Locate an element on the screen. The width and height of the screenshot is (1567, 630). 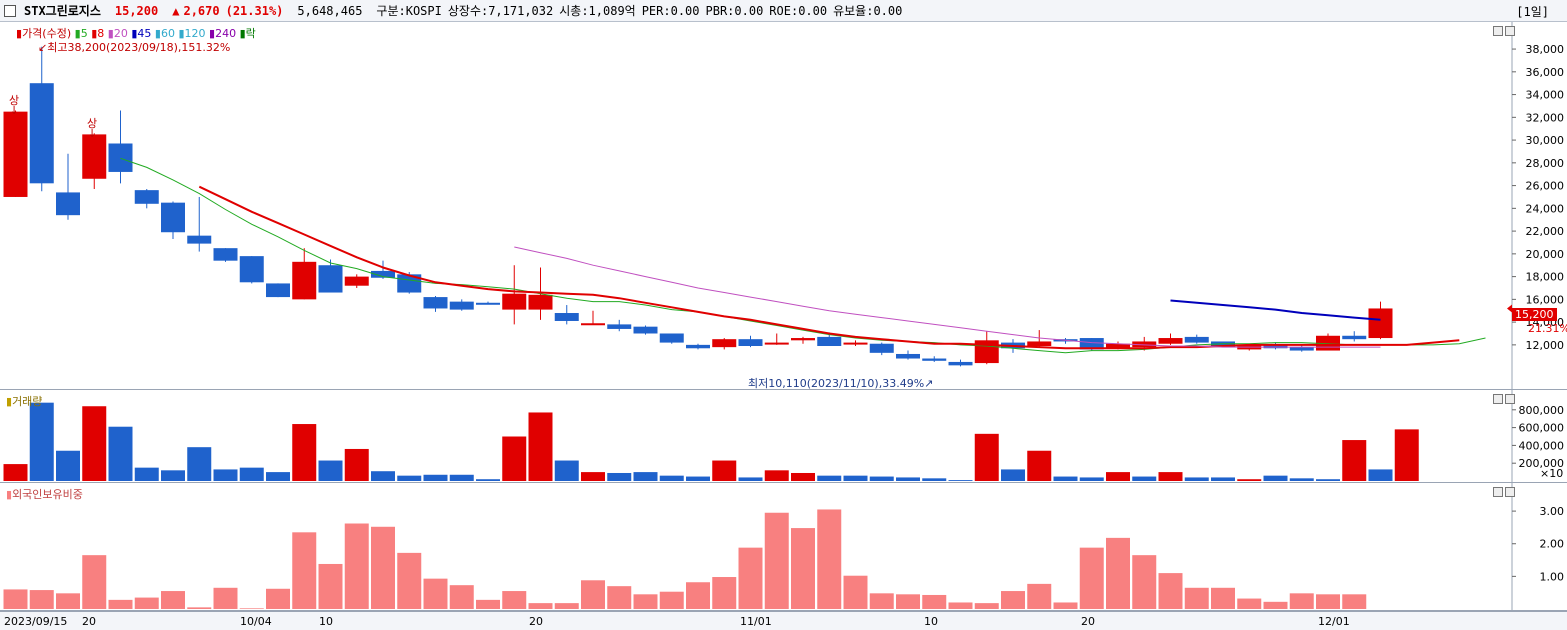
pbr-value: PBR:0.00 is located at coordinates (734, 10).